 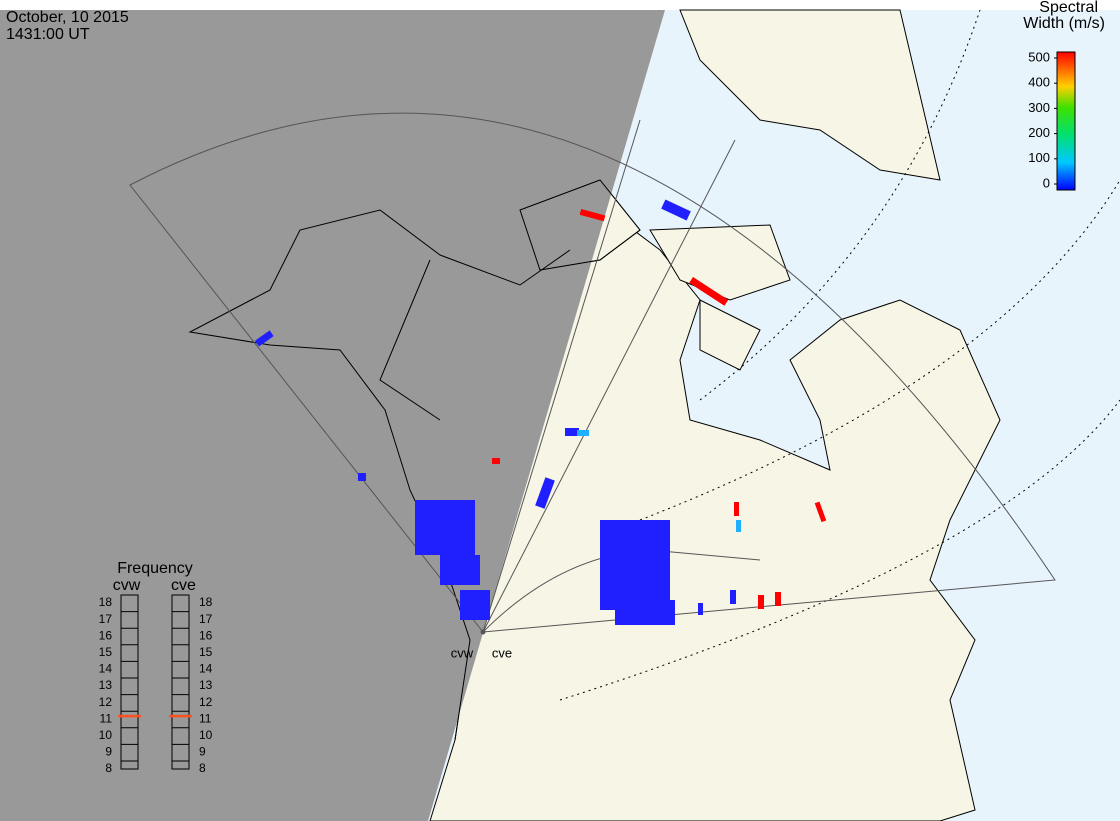 I want to click on station-label: cvw, so click(x=462, y=652).